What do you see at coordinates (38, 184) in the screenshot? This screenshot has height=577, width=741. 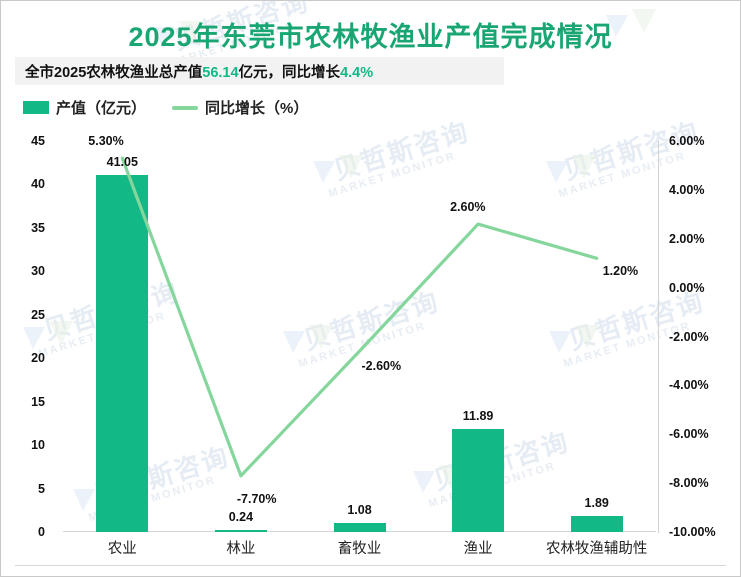 I see `left-axis-tick: 40` at bounding box center [38, 184].